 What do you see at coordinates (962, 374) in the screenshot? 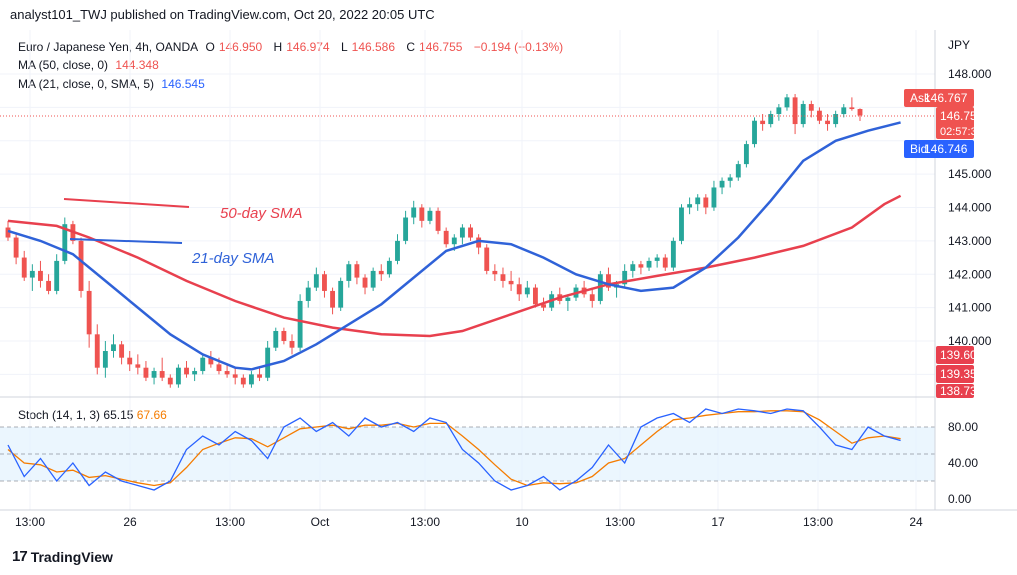
I see `price-tag-2-value: 139.355` at bounding box center [962, 374].